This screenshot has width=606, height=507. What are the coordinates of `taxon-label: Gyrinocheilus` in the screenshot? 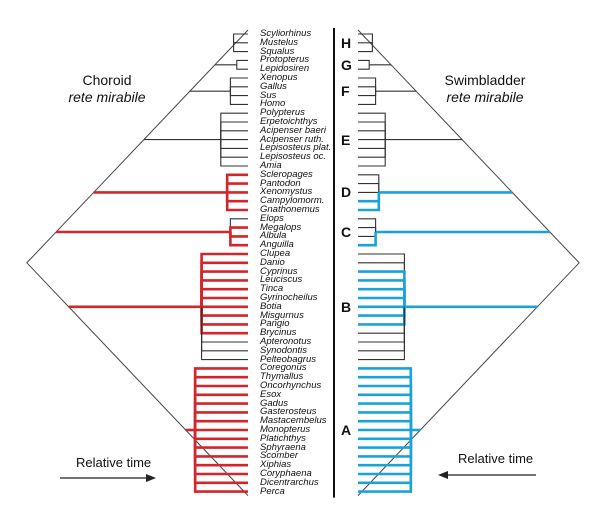 It's located at (289, 297).